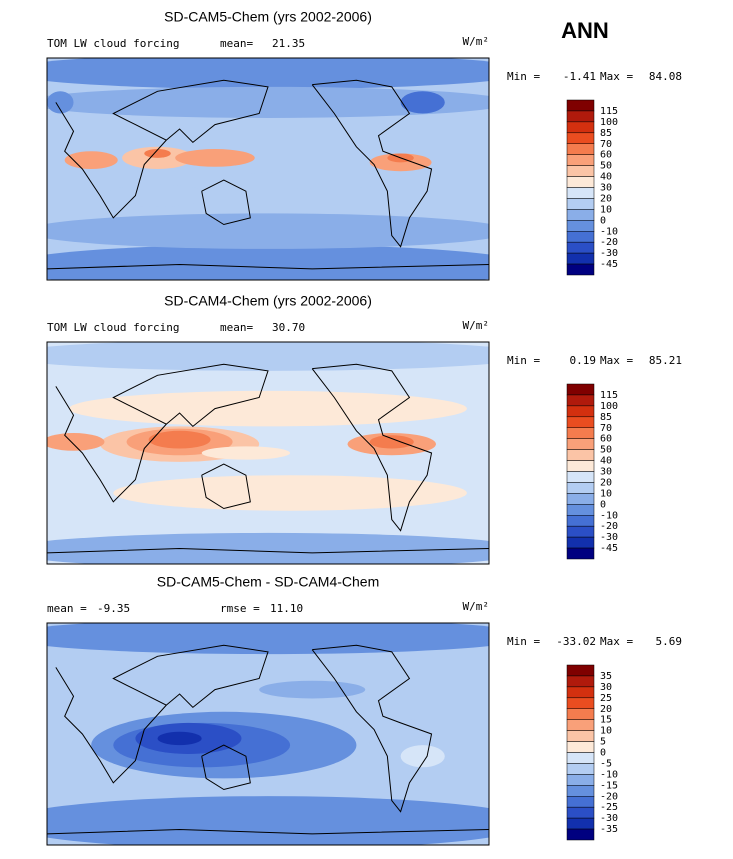 The width and height of the screenshot is (733, 859). What do you see at coordinates (609, 395) in the screenshot?
I see `colorbar-label: 115` at bounding box center [609, 395].